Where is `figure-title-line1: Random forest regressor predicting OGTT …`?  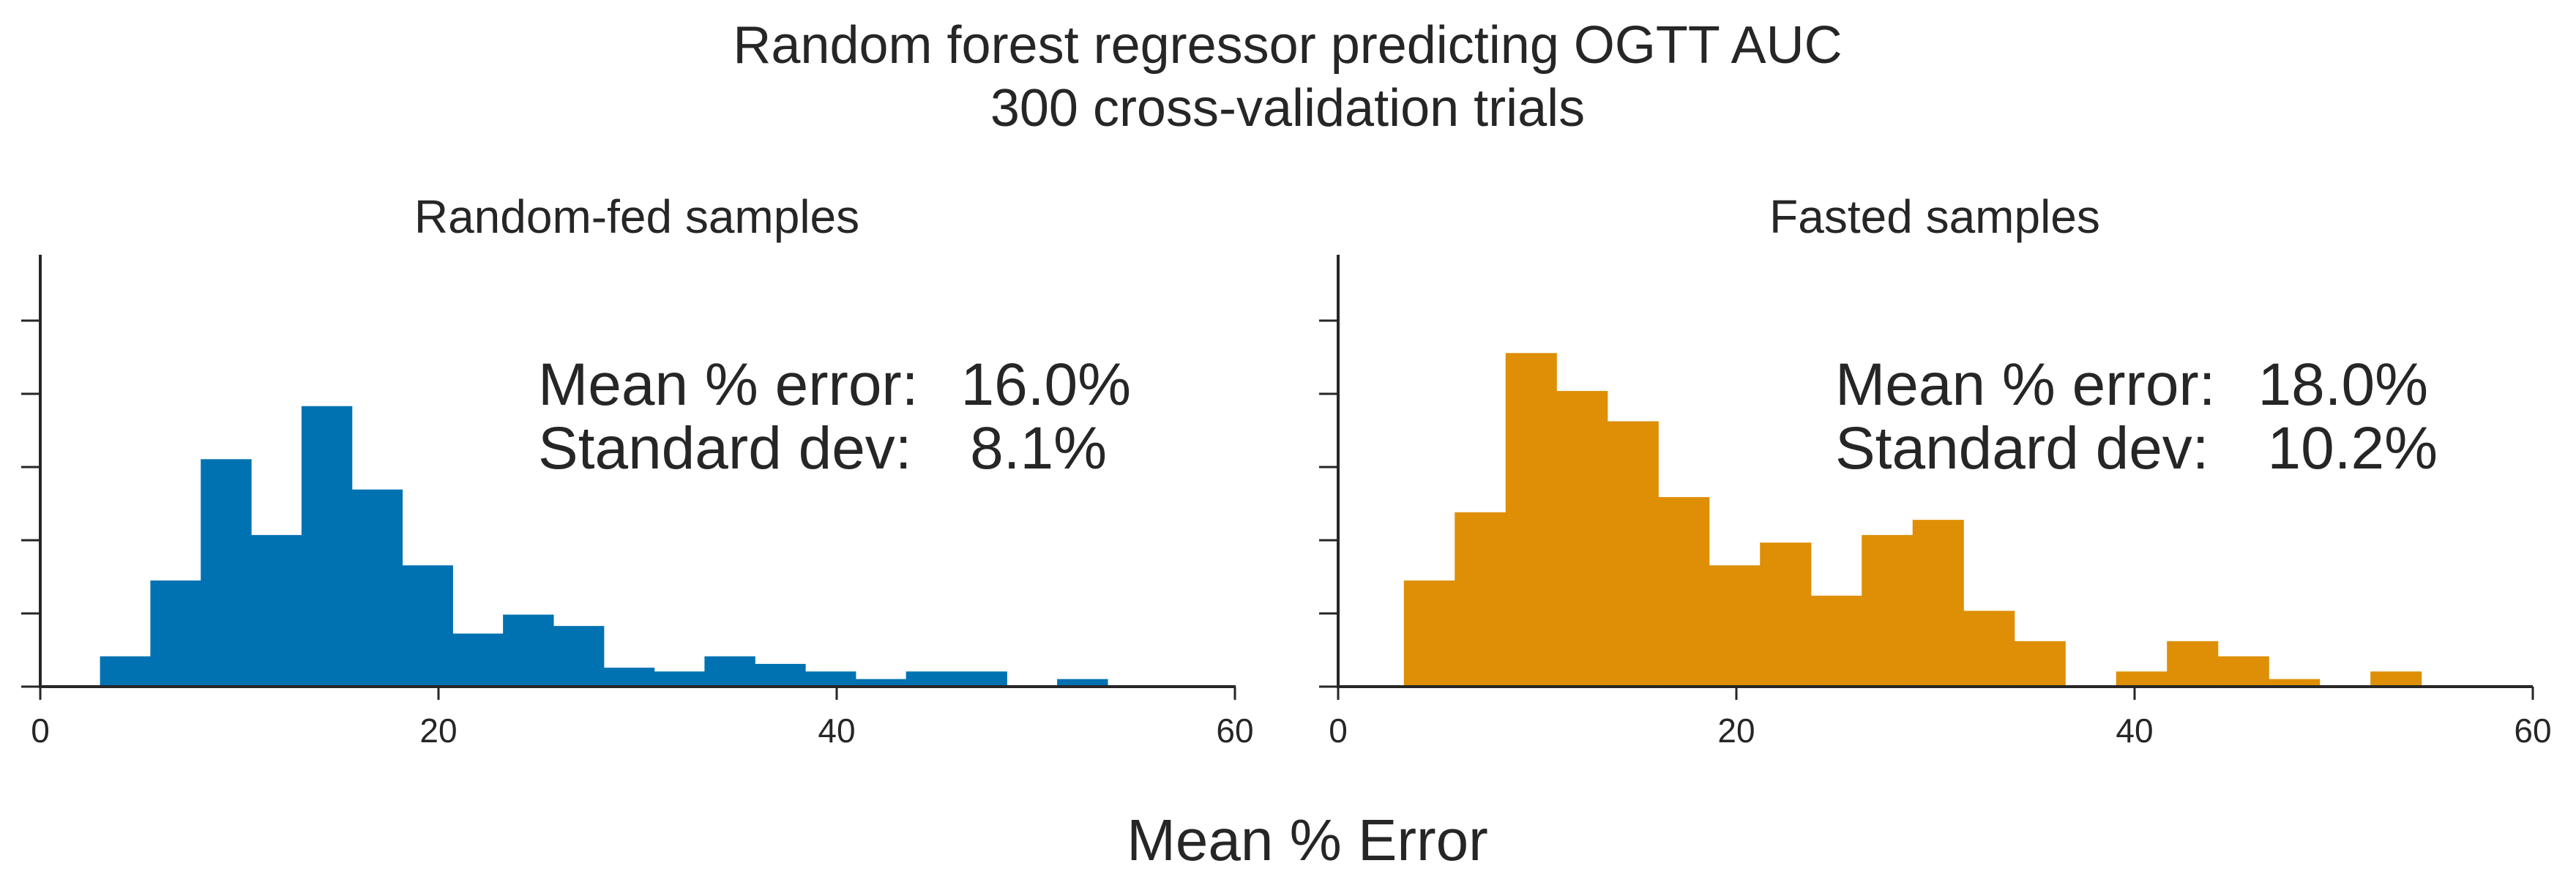
figure-title-line1: Random forest regressor predicting OGTT … is located at coordinates (1287, 45).